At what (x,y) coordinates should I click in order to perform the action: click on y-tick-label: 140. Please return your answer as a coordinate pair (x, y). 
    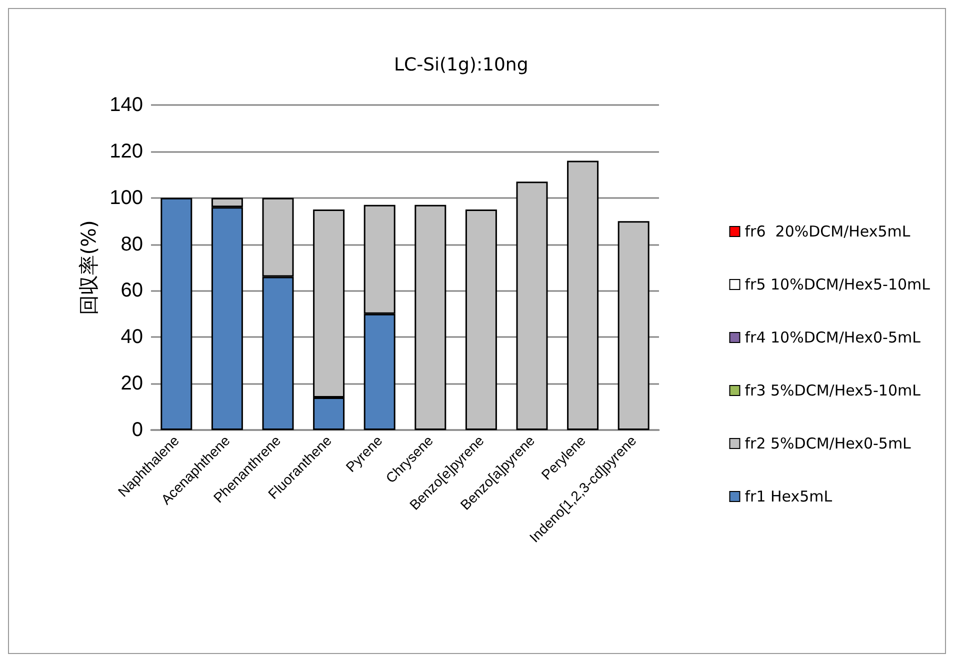
    Looking at the image, I should click on (126, 105).